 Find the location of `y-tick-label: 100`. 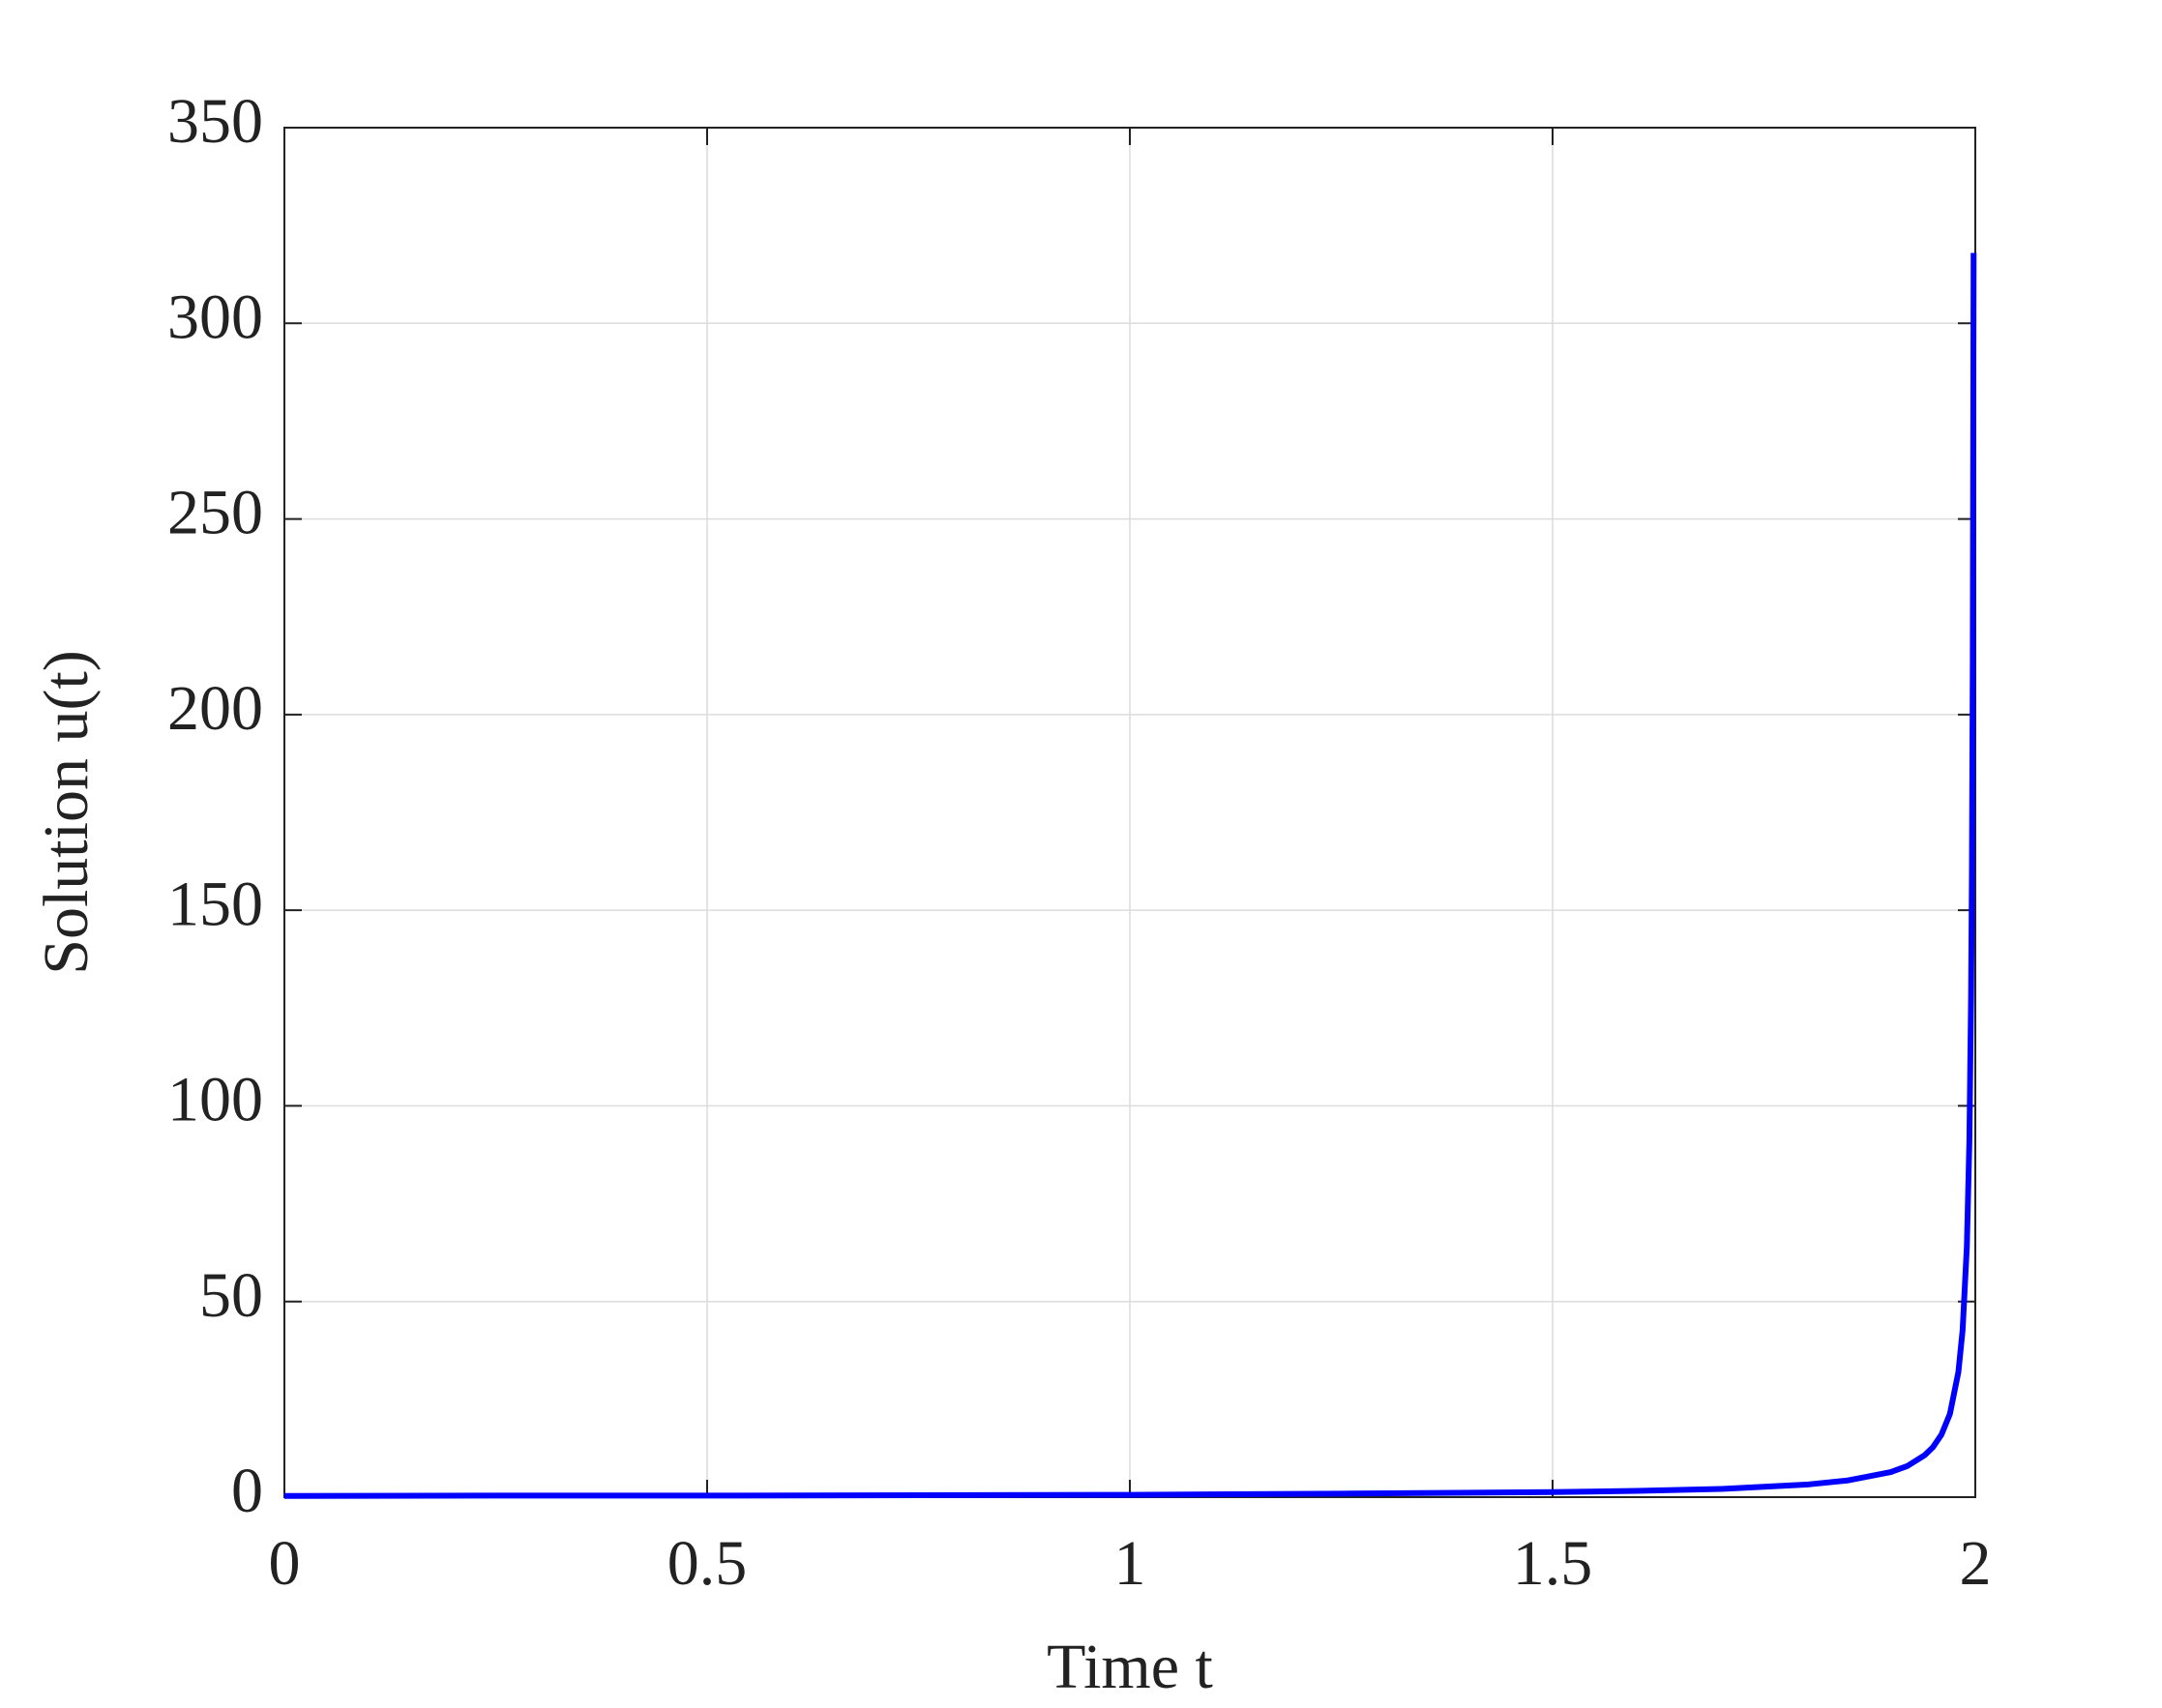

y-tick-label: 100 is located at coordinates (215, 1100).